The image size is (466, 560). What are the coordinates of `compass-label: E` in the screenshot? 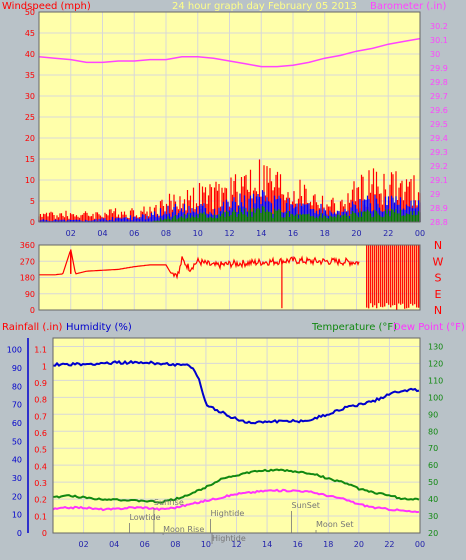 It's located at (438, 294).